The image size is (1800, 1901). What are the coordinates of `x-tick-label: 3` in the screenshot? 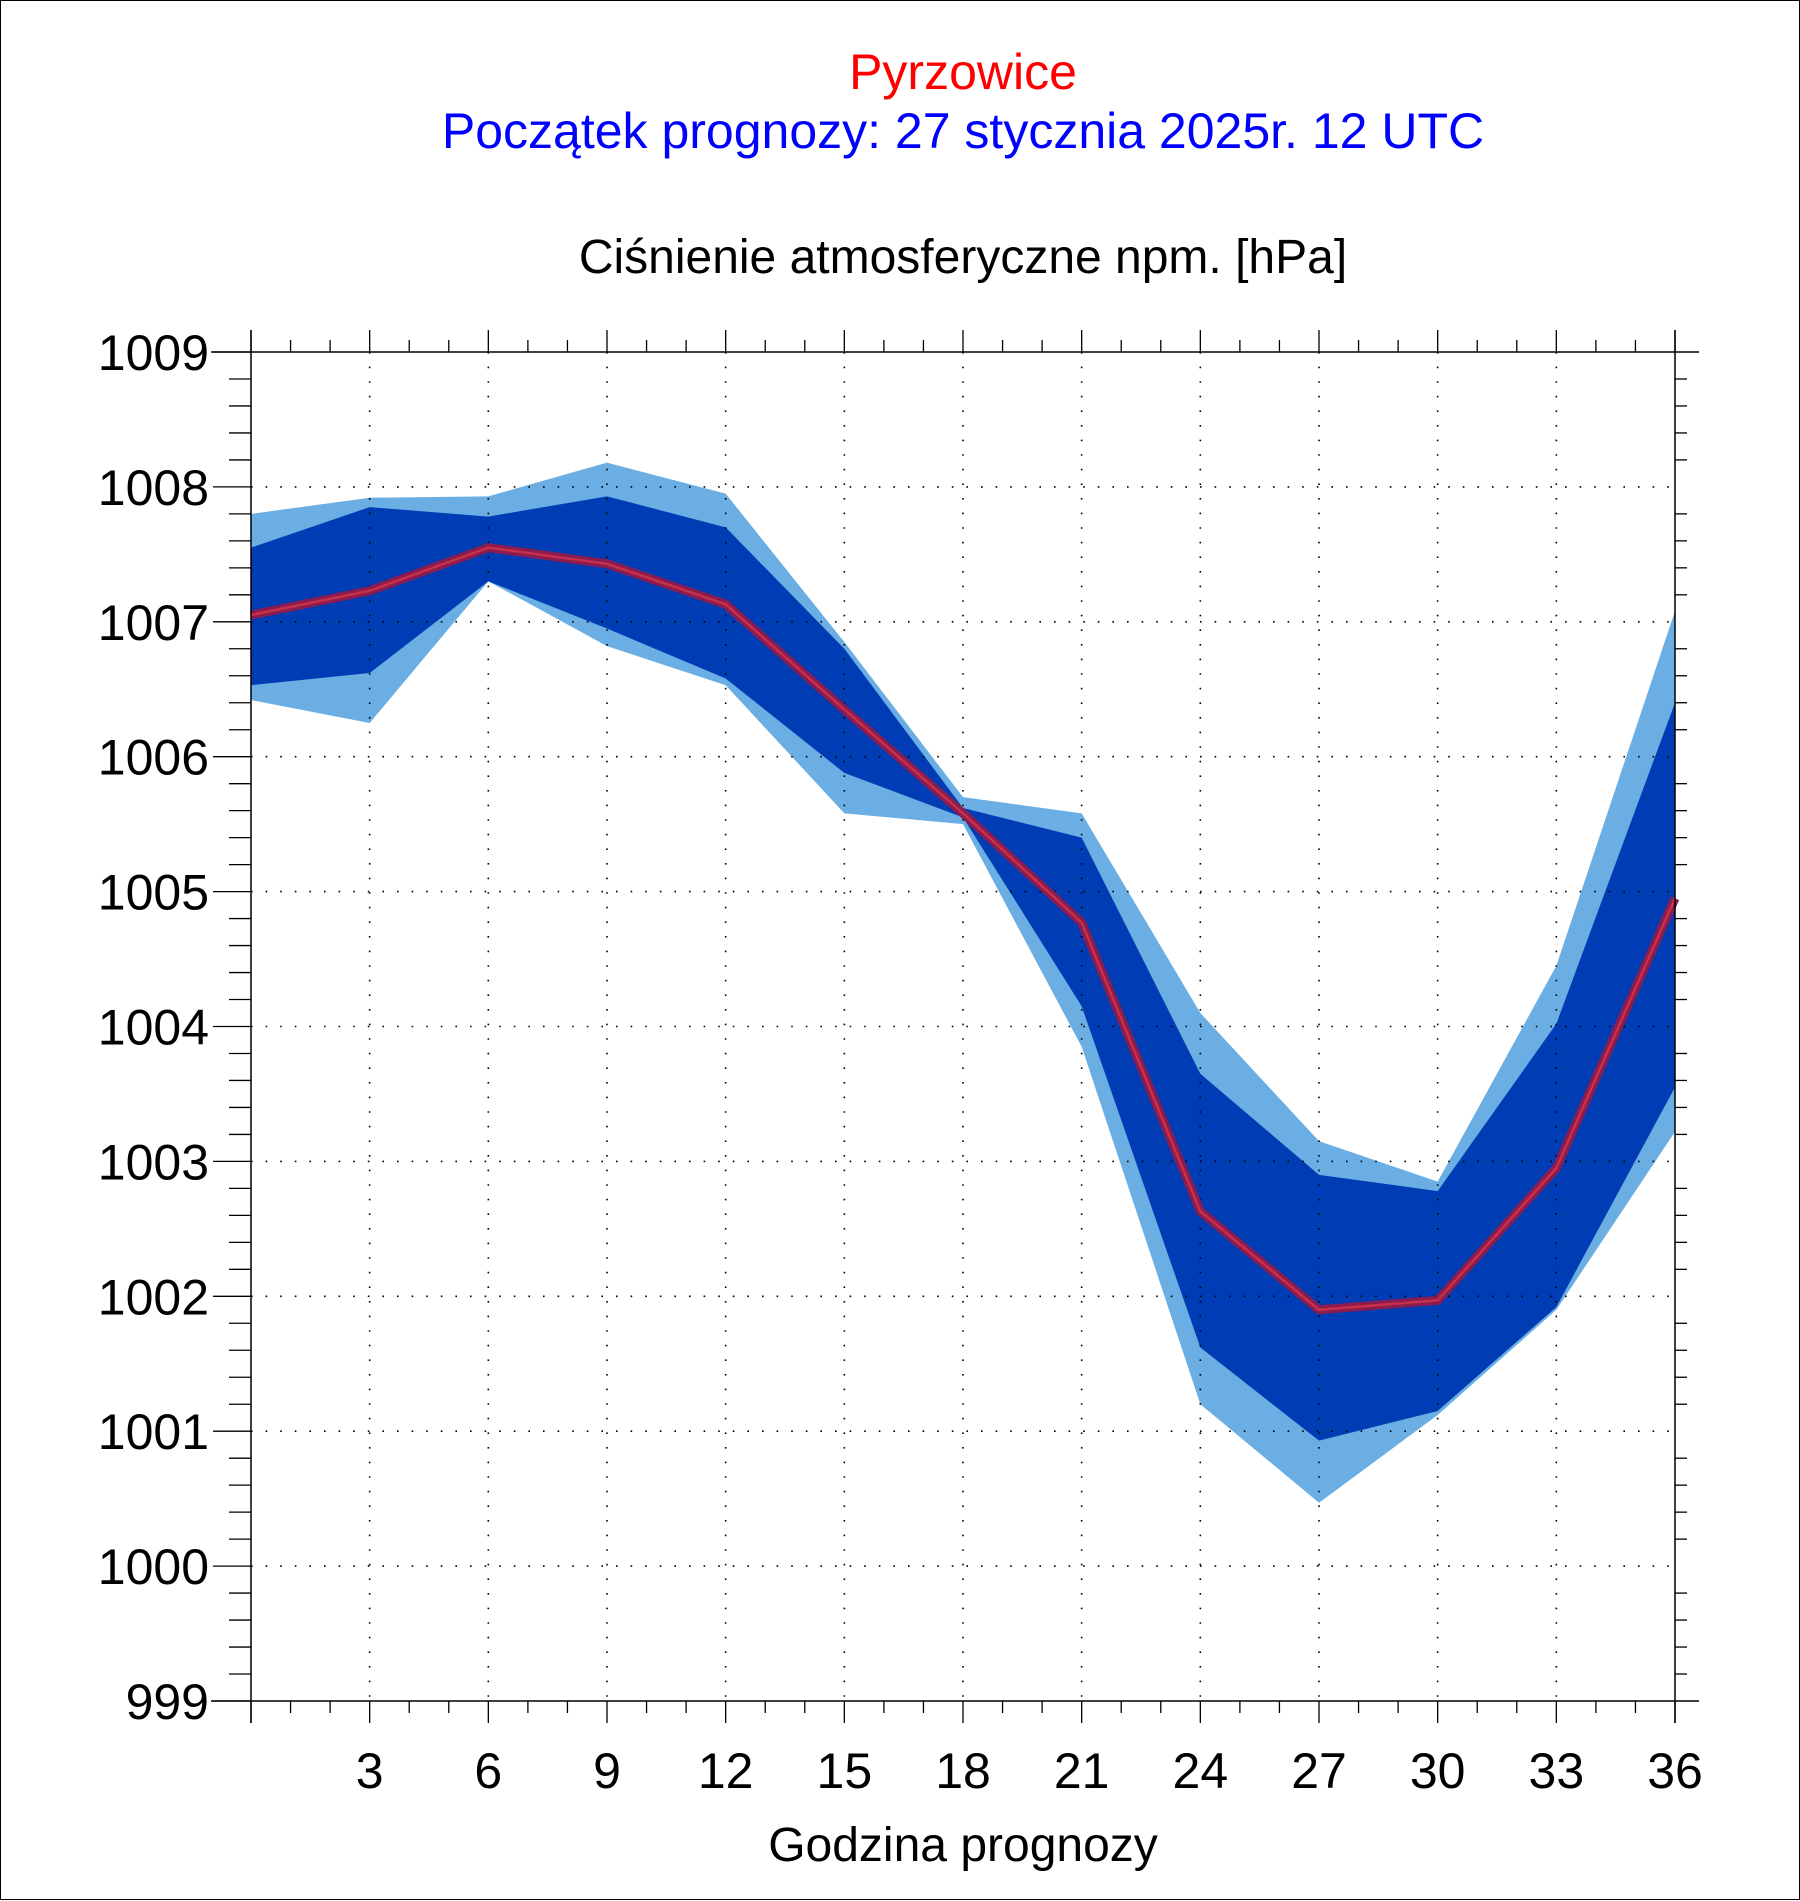 It's located at (370, 1771).